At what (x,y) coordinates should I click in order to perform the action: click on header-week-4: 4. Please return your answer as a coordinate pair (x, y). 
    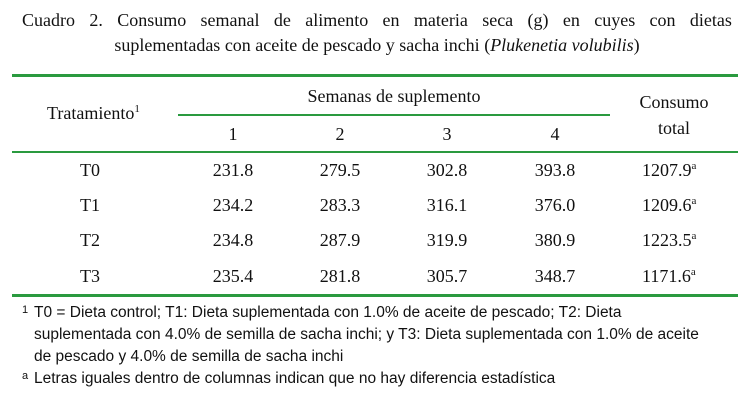
    Looking at the image, I should click on (555, 134).